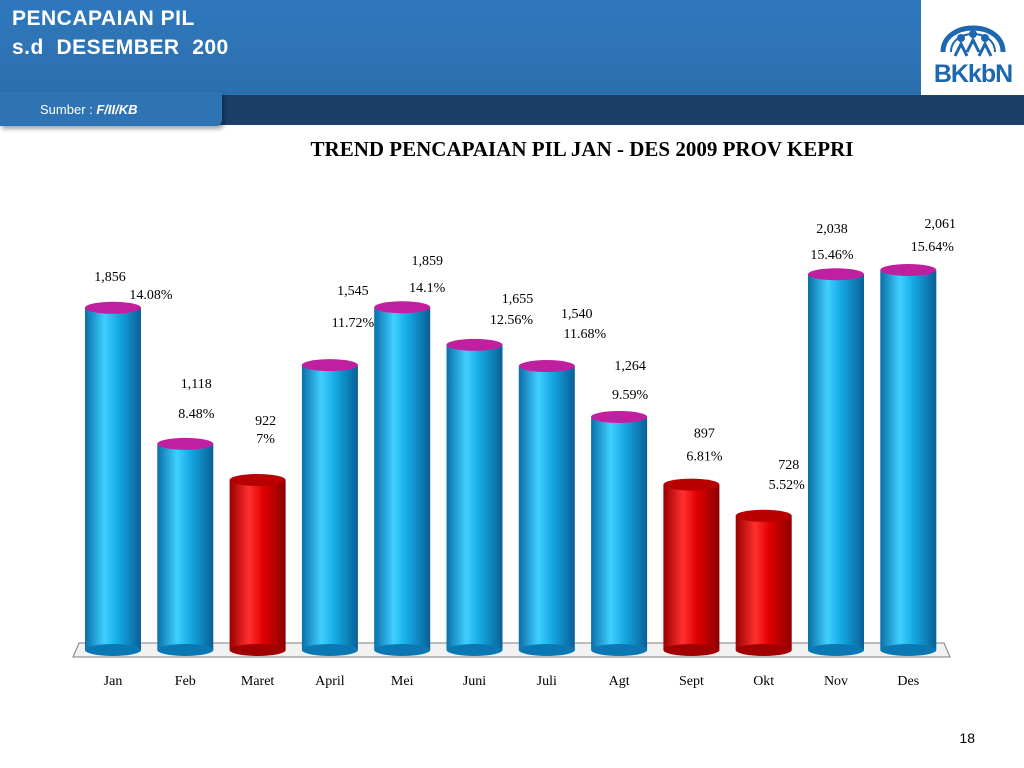 The width and height of the screenshot is (1024, 768). What do you see at coordinates (630, 366) in the screenshot?
I see `value-label: 1,264` at bounding box center [630, 366].